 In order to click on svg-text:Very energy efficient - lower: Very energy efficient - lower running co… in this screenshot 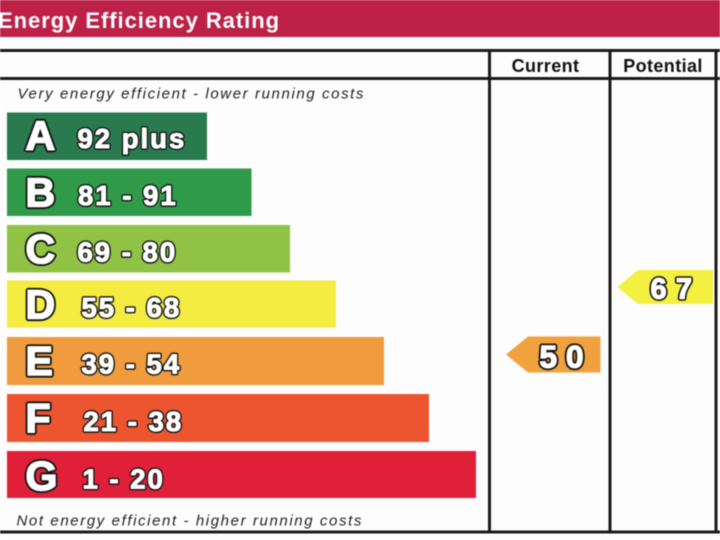, I will do `click(192, 93)`.